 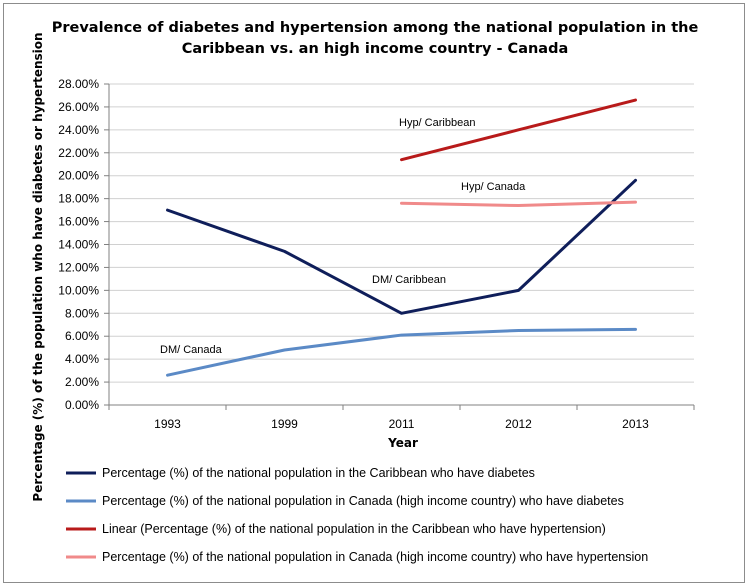 What do you see at coordinates (82, 382) in the screenshot?
I see `y-tick-label: 2.00%` at bounding box center [82, 382].